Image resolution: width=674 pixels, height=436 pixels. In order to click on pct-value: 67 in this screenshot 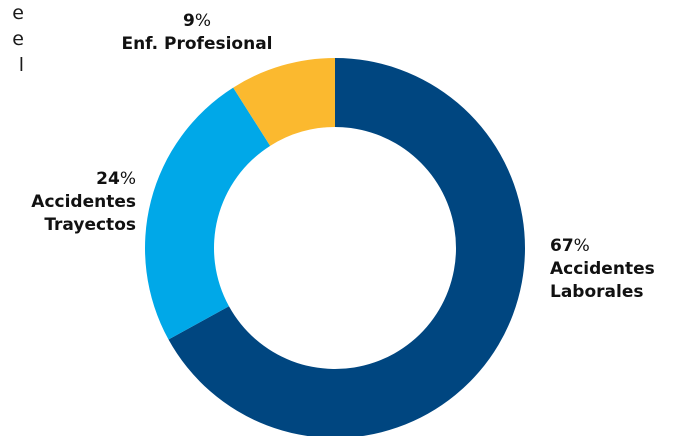, I will do `click(562, 246)`.